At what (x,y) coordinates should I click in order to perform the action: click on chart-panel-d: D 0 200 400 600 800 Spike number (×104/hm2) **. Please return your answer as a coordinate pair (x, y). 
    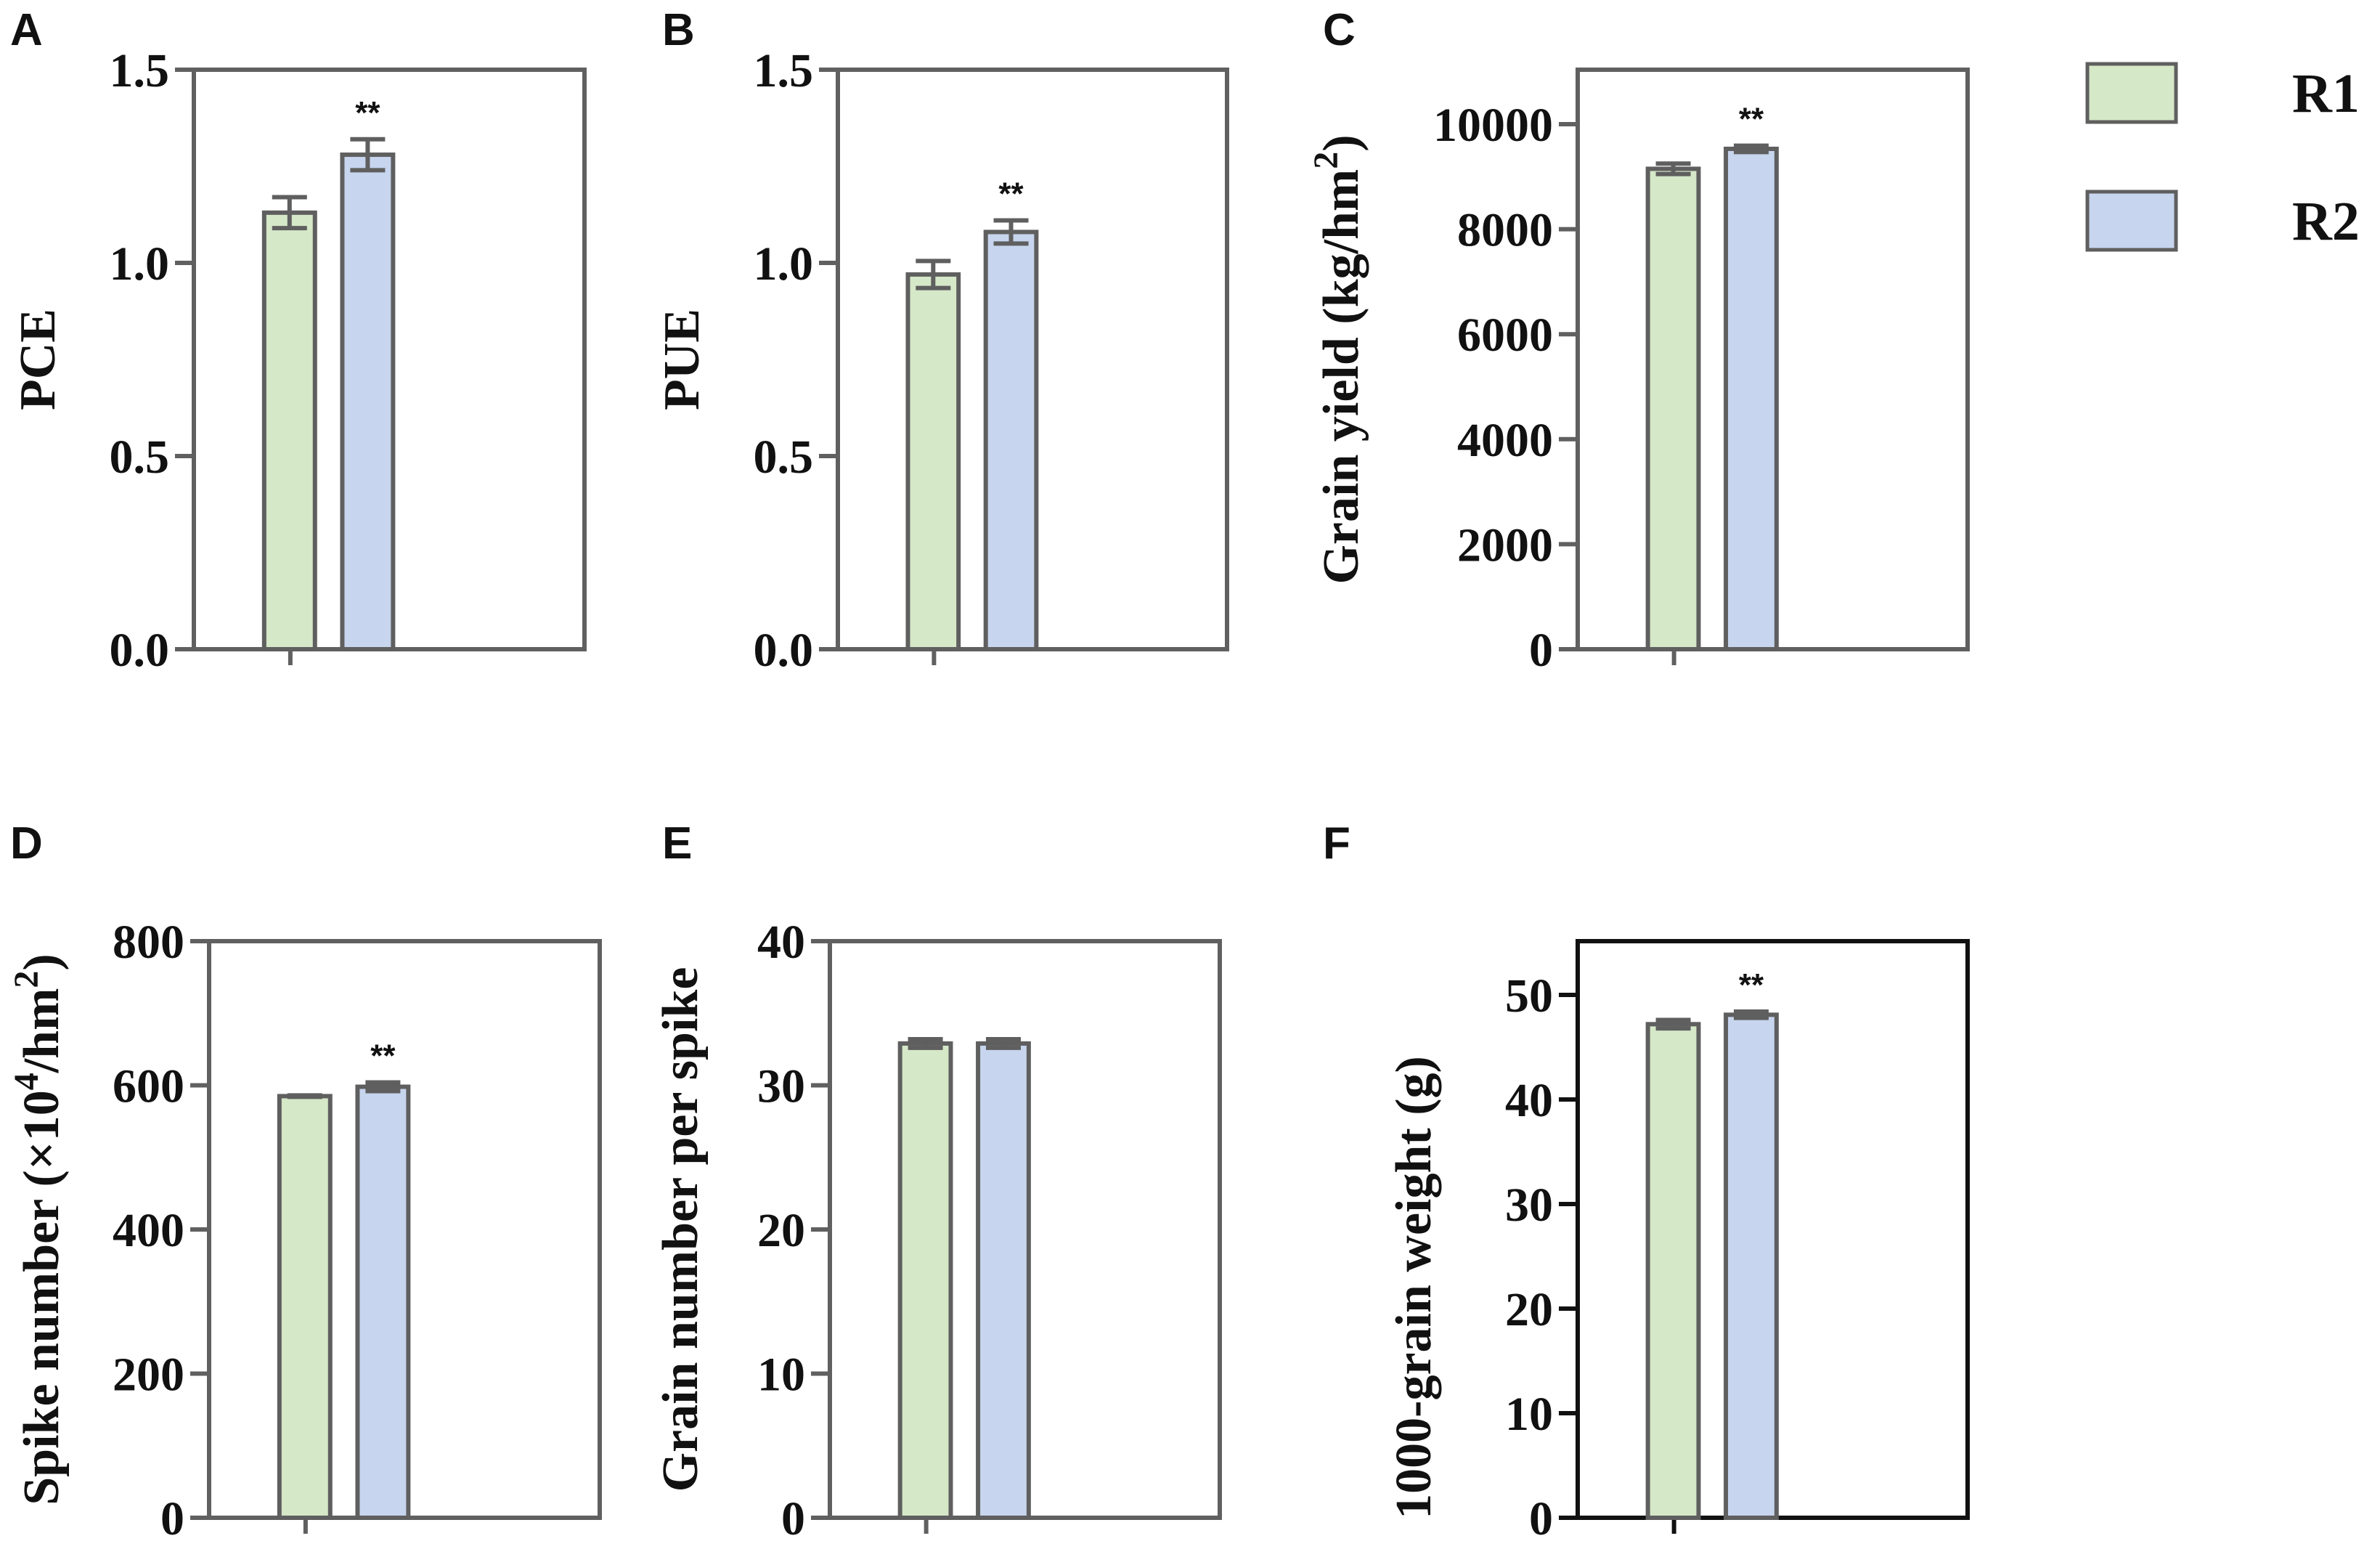
    Looking at the image, I should click on (304, 1181).